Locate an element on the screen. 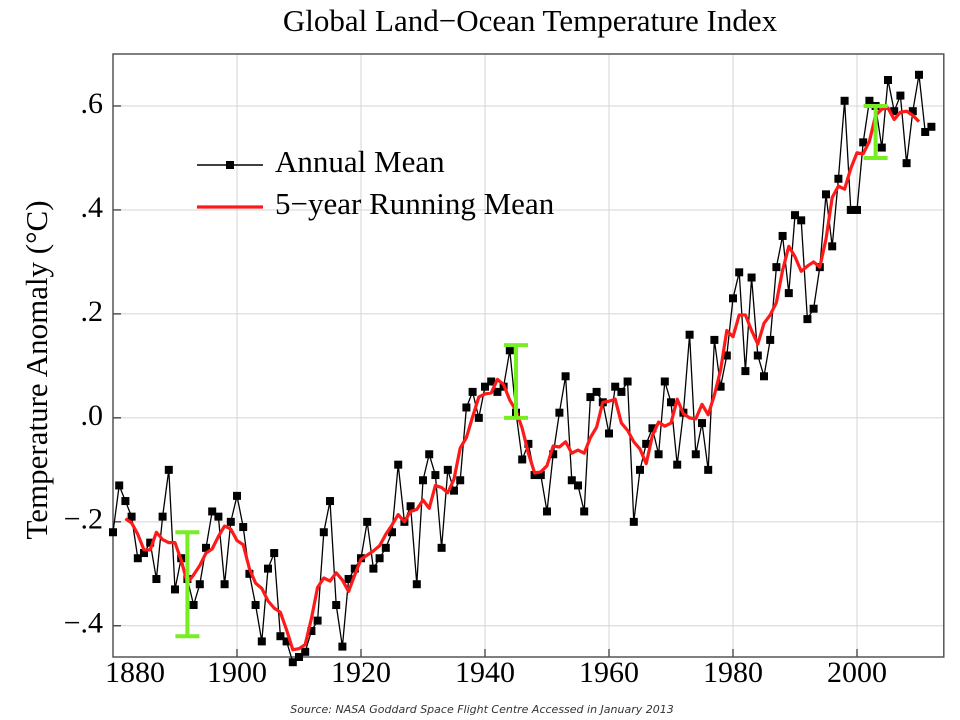  x-tick-label: 1980 is located at coordinates (733, 672).